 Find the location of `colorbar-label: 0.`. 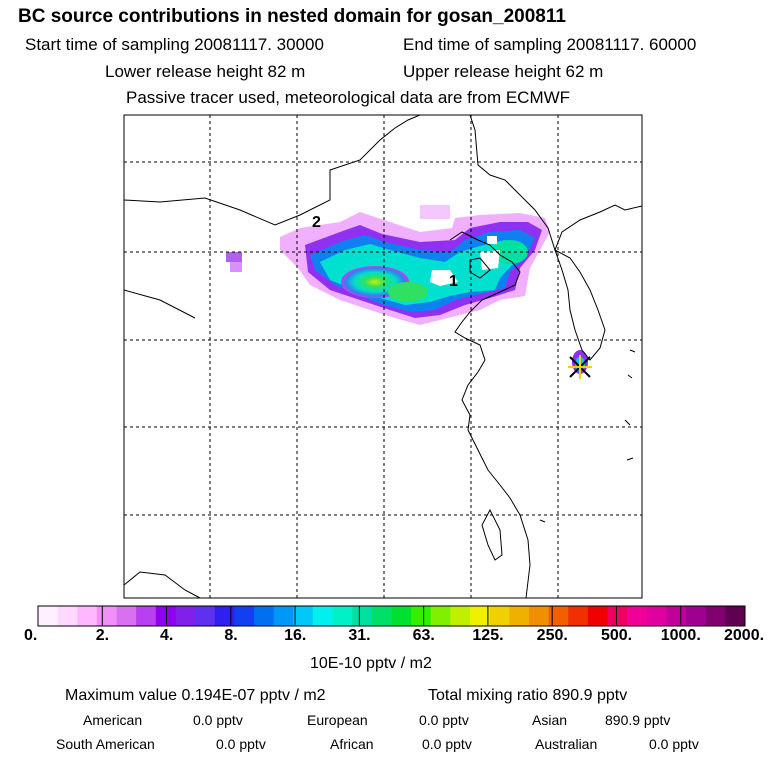

colorbar-label: 0. is located at coordinates (31, 635).